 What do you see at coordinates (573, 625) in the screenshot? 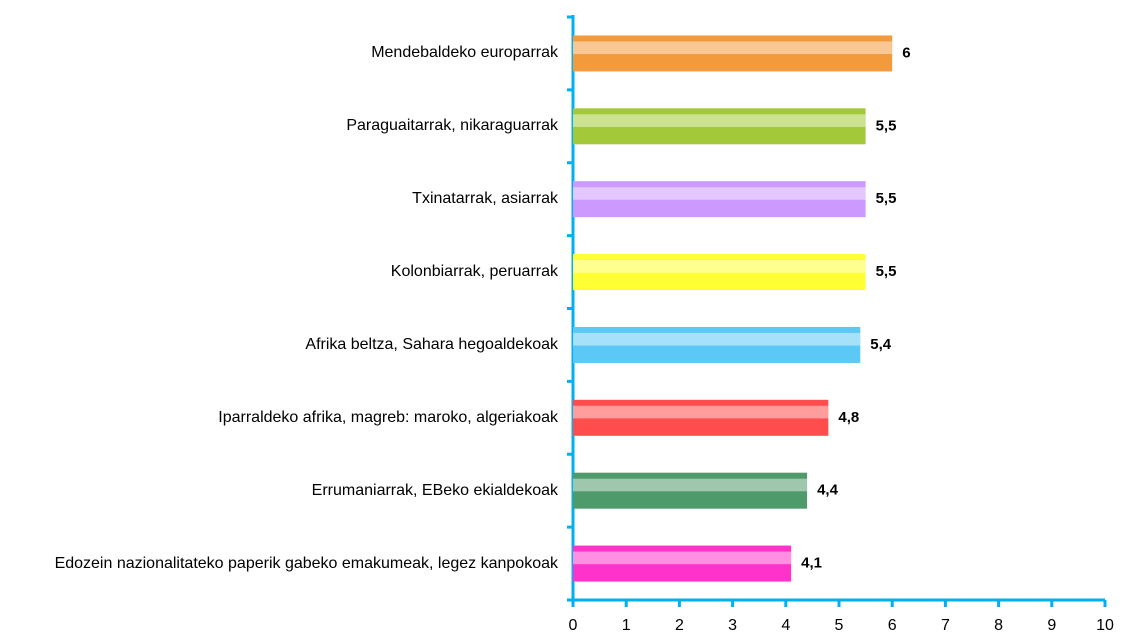
I see `x-tick-label: 0` at bounding box center [573, 625].